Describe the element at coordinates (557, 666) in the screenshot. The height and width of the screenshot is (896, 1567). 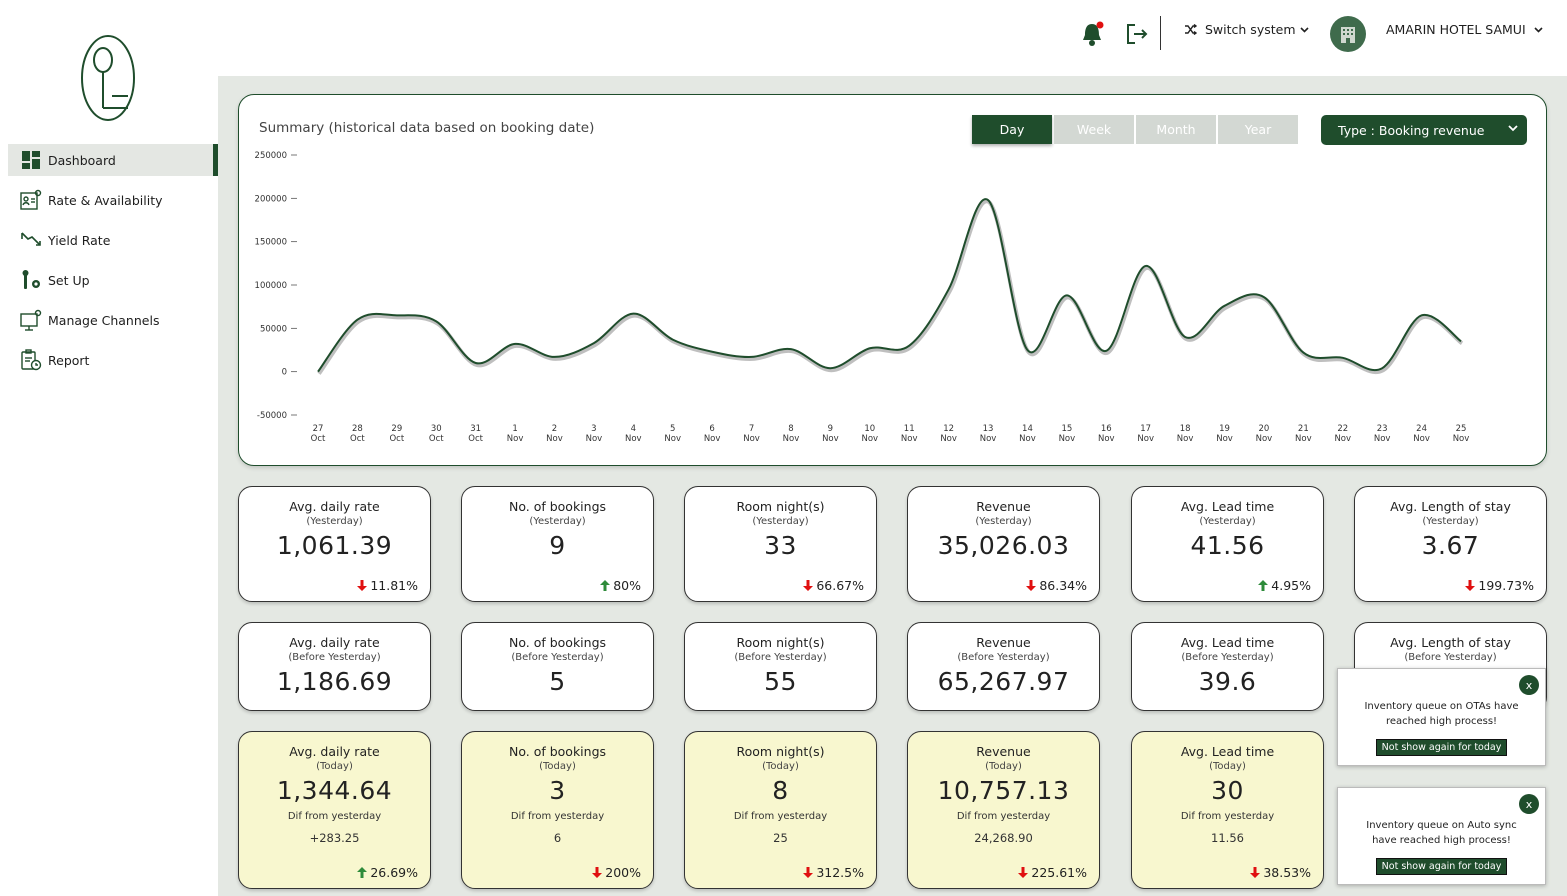
I see `stat-card: No. of bookings (Before Yesterday) 5` at that location.